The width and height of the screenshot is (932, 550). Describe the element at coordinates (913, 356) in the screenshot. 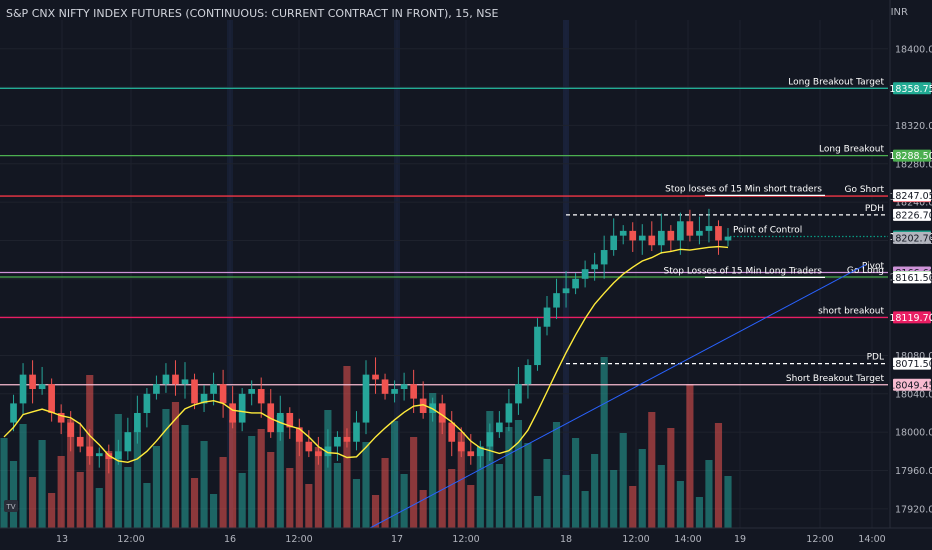

I see `y-tick-label: 18080.00` at that location.